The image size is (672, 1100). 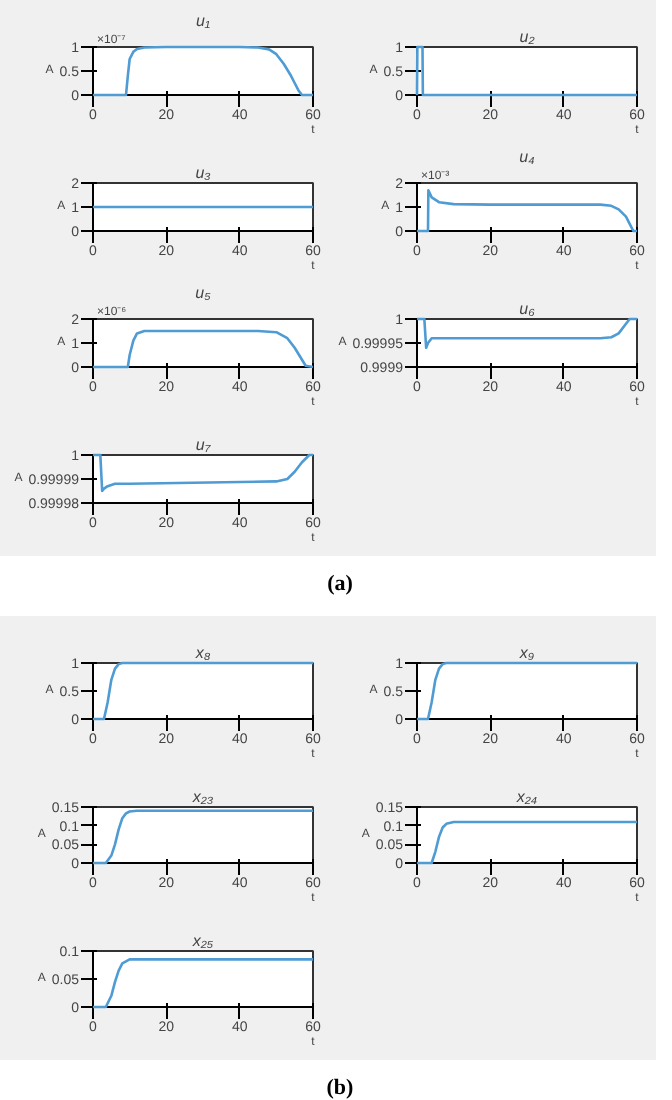 What do you see at coordinates (526, 797) in the screenshot?
I see `chart-title: x₂₄` at bounding box center [526, 797].